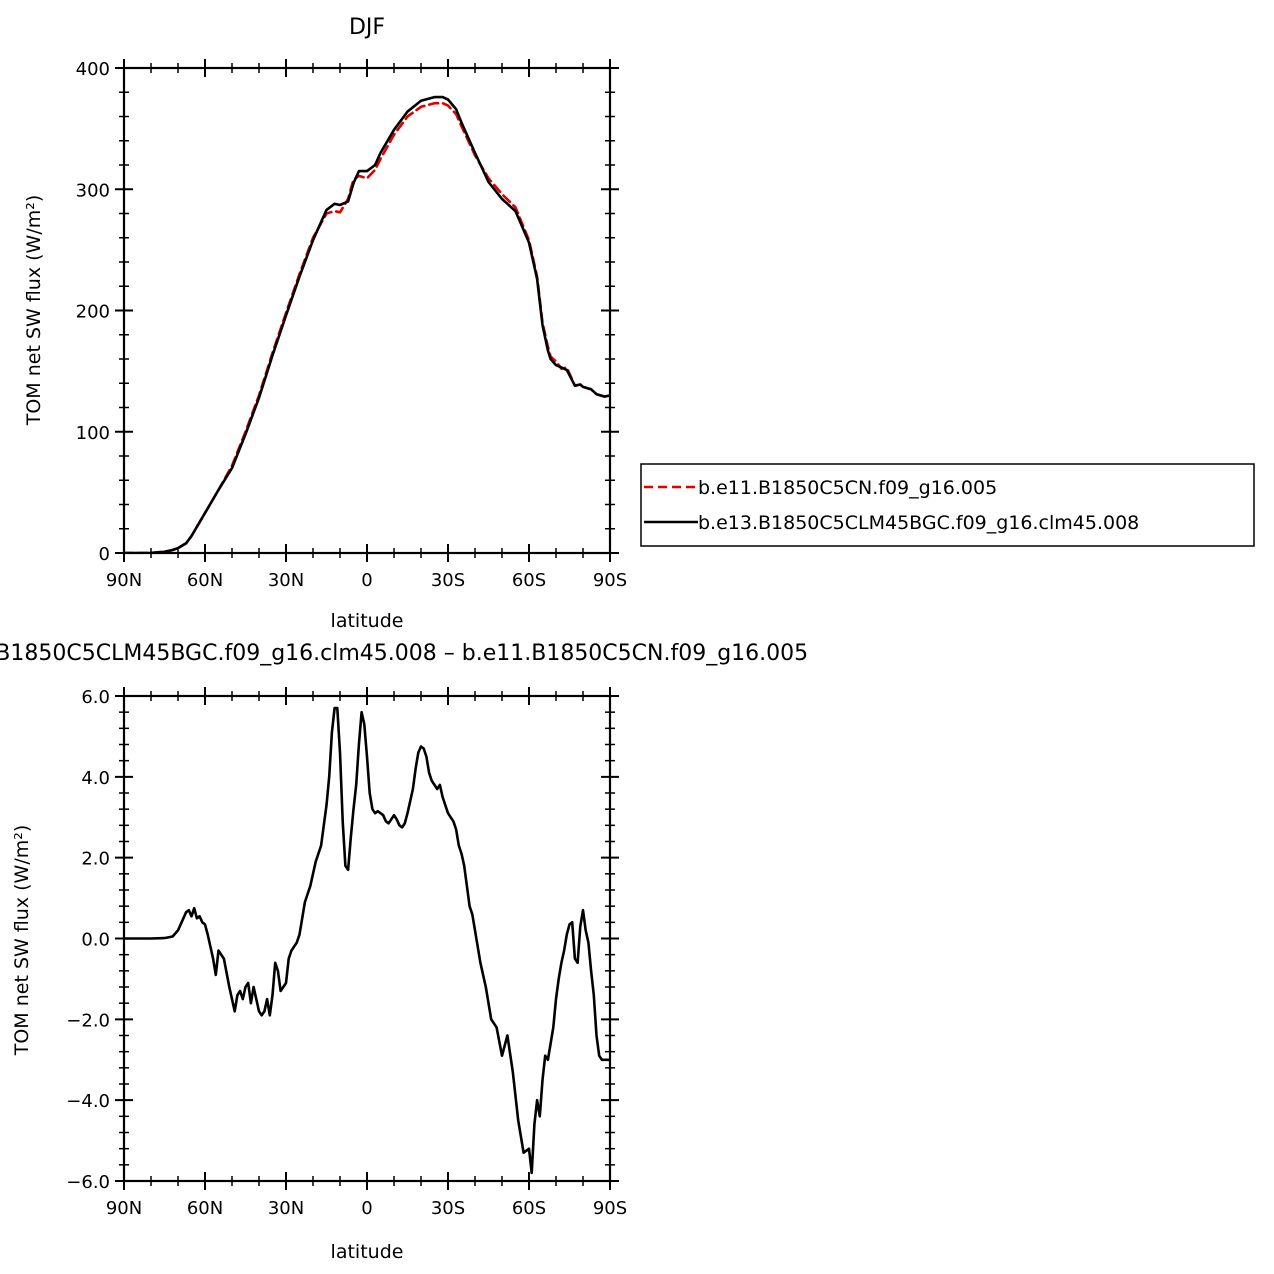  I want to click on legend-box, so click(947, 505).